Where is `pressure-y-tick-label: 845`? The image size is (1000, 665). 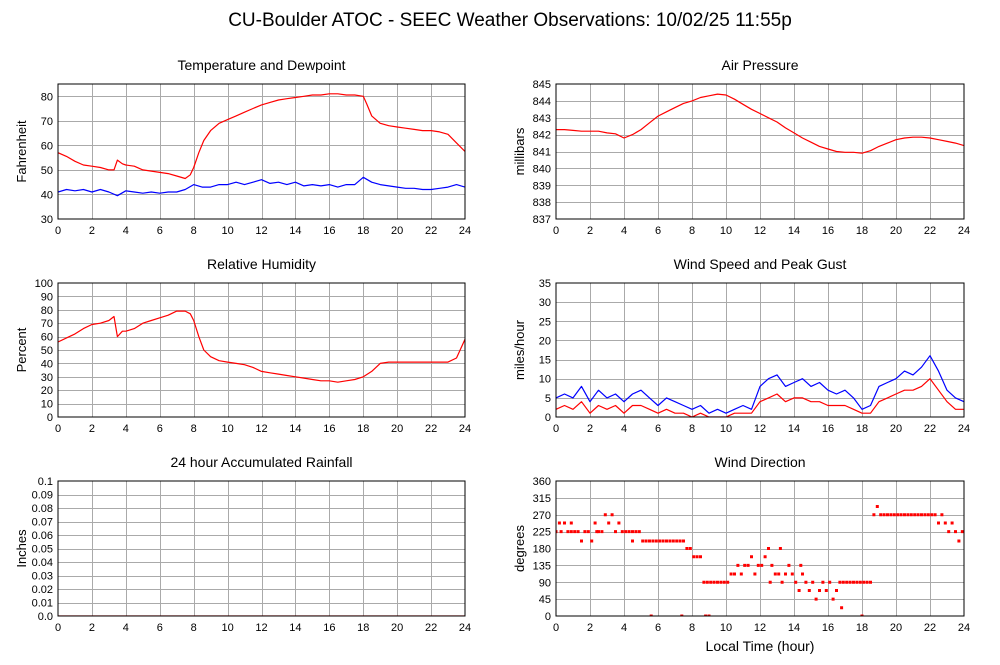 pressure-y-tick-label: 845 is located at coordinates (542, 85).